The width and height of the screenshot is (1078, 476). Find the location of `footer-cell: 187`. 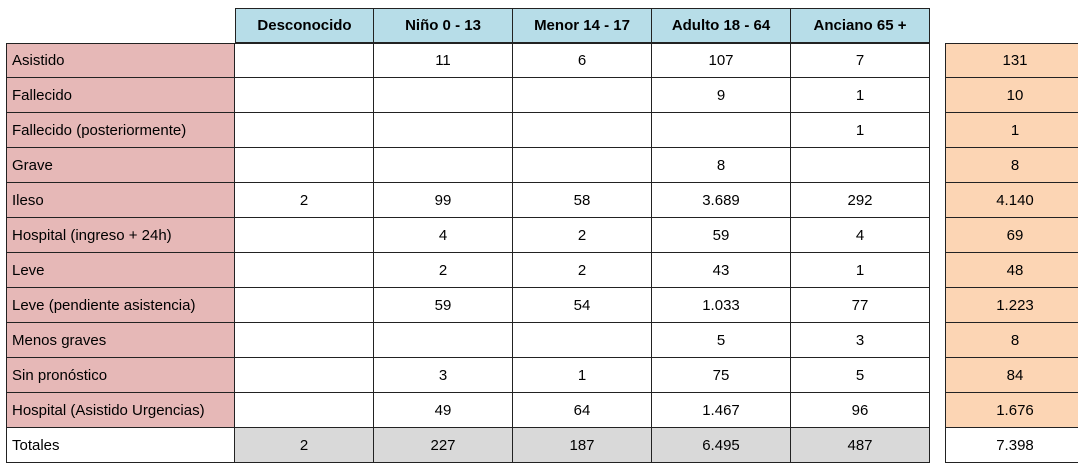

footer-cell: 187 is located at coordinates (582, 445).